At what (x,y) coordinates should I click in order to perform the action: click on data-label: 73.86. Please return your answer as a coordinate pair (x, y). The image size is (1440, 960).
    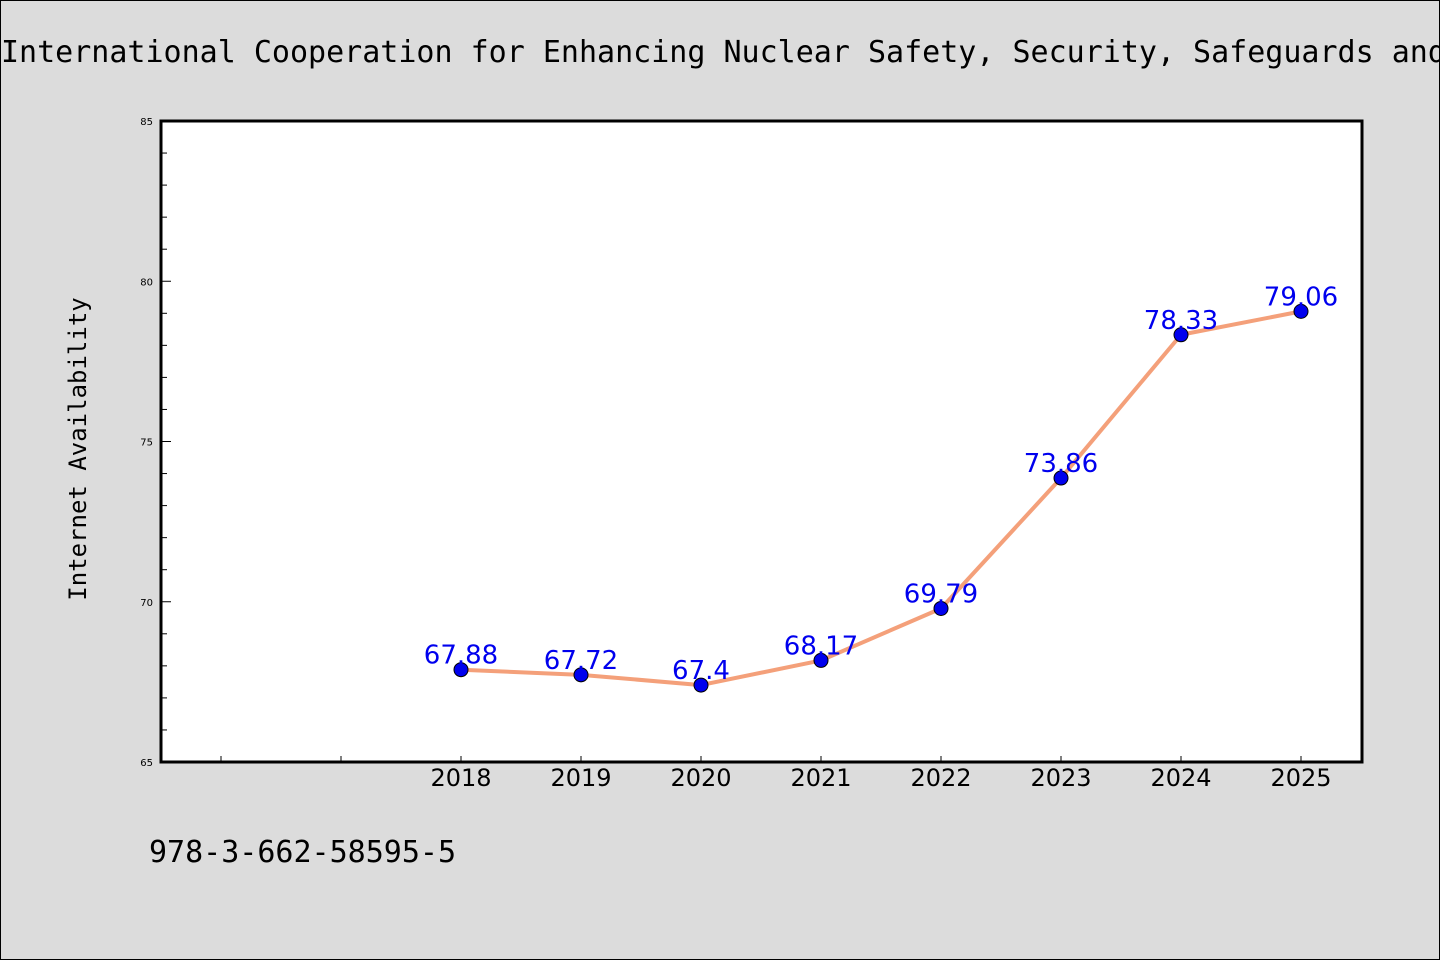
    Looking at the image, I should click on (1061, 464).